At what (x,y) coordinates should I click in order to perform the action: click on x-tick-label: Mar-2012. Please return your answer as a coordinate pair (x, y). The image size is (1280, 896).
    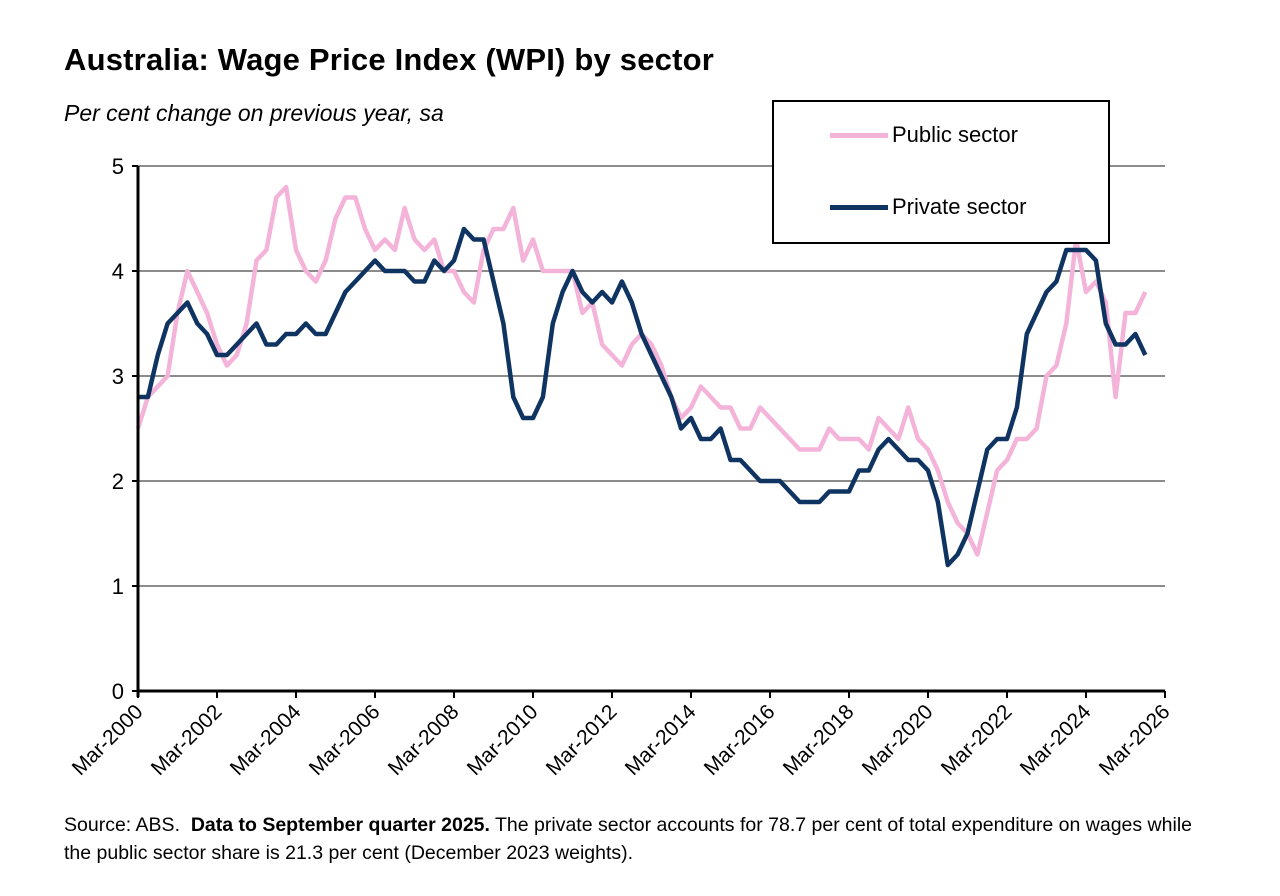
    Looking at the image, I should click on (582, 740).